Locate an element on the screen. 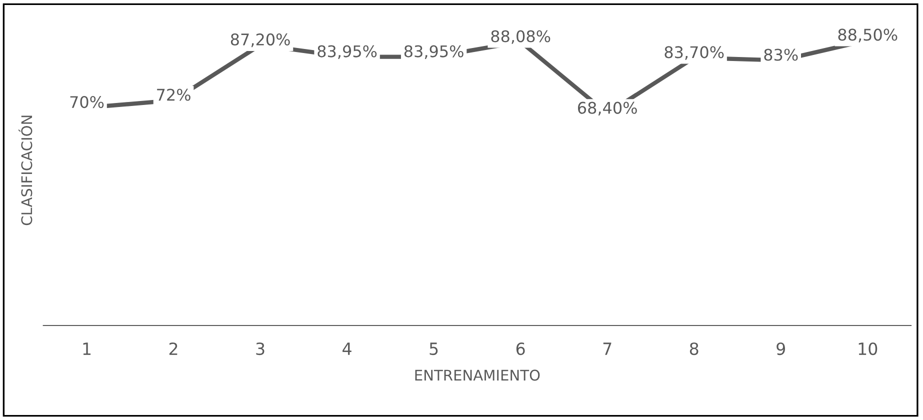 This screenshot has width=923, height=420. data-label: 70% is located at coordinates (87, 102).